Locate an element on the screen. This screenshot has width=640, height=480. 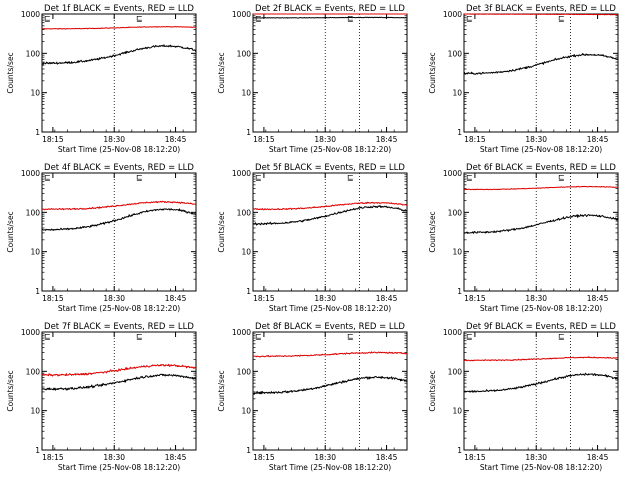
panel-title: Det 6f BLACK = Events, RED = LLD is located at coordinates (541, 168).